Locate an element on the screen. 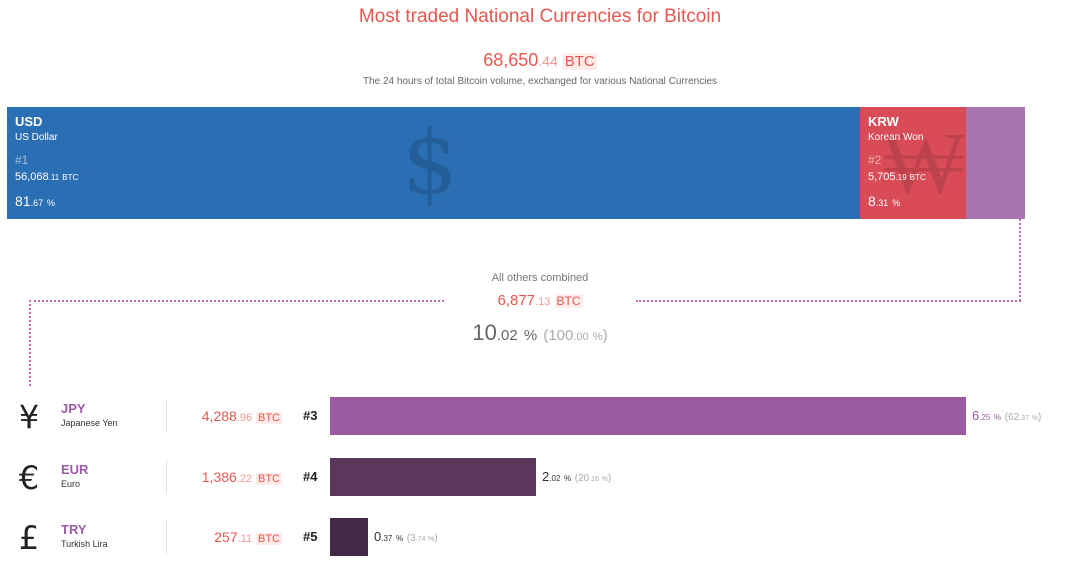  row-code: JPY is located at coordinates (73, 408).